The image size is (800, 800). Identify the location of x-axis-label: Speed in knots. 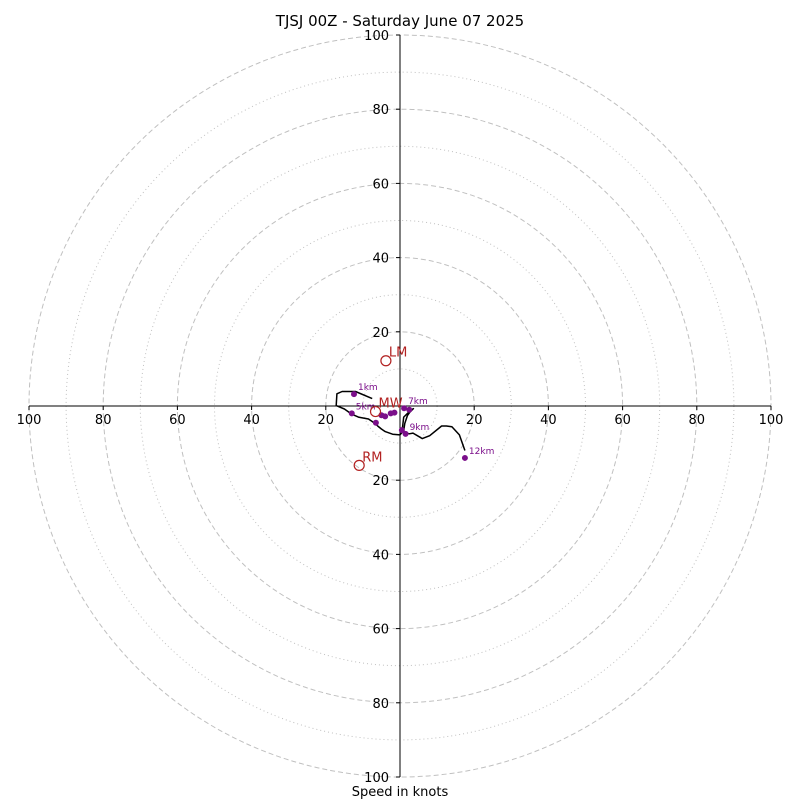
(400, 792).